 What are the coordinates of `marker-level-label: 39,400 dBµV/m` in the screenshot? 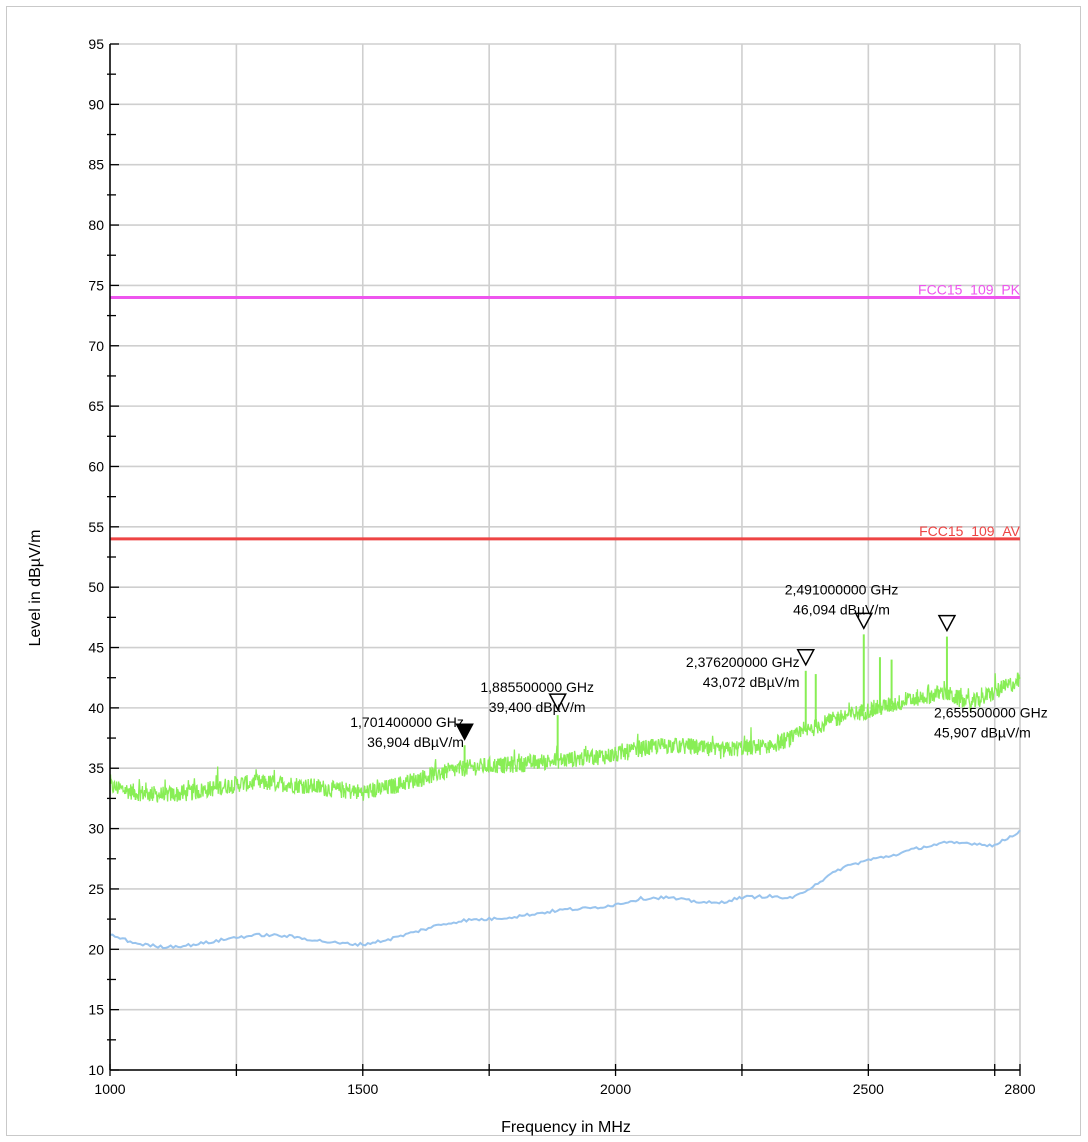 It's located at (537, 707).